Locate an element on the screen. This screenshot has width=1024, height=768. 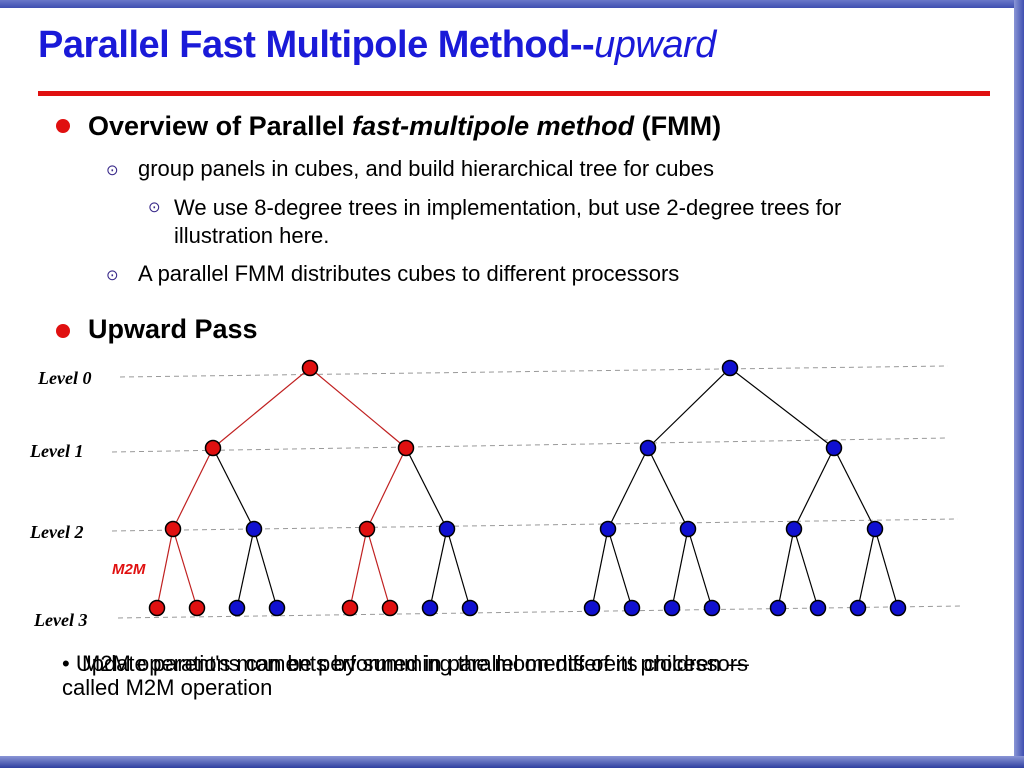
right-tree-edges is located at coordinates (745, 488).